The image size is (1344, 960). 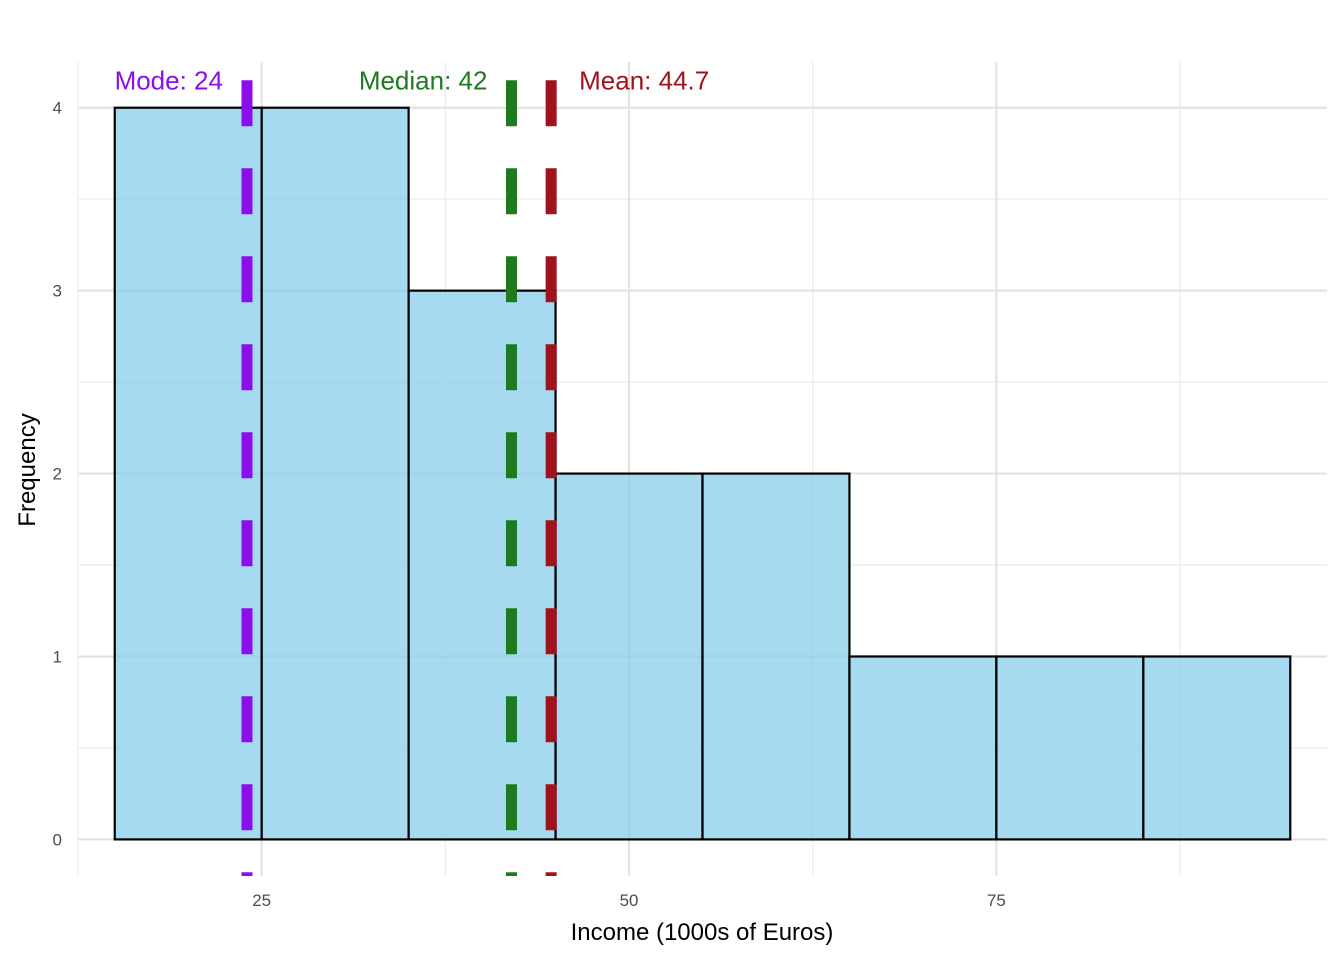 I want to click on reference-line-label: Median: 42, so click(x=423, y=80).